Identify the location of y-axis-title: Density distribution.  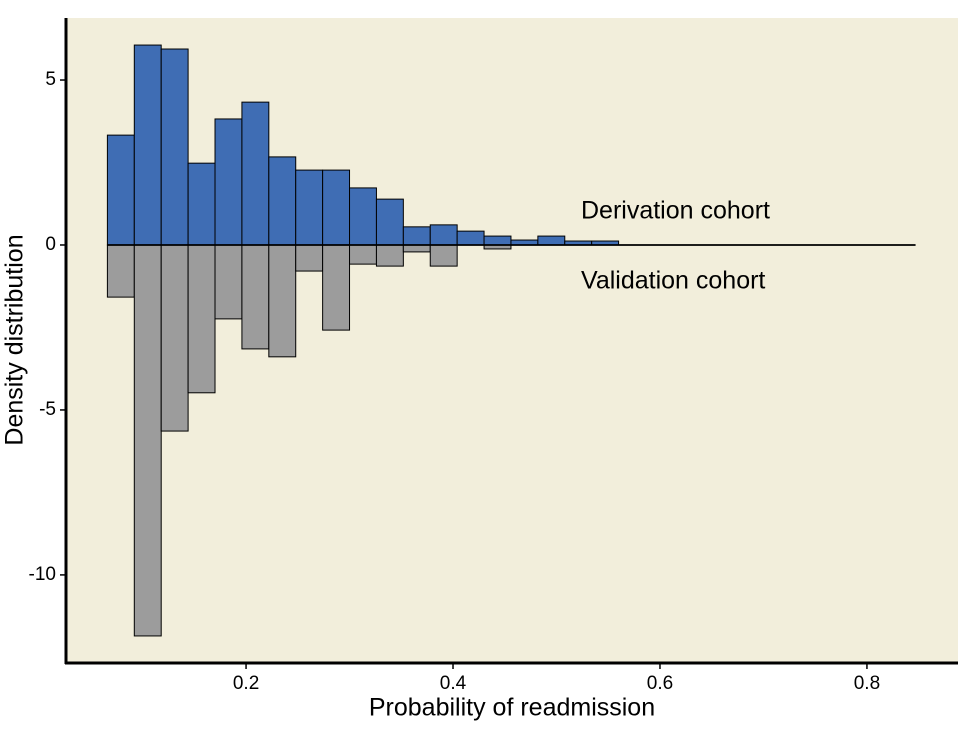
(15, 339).